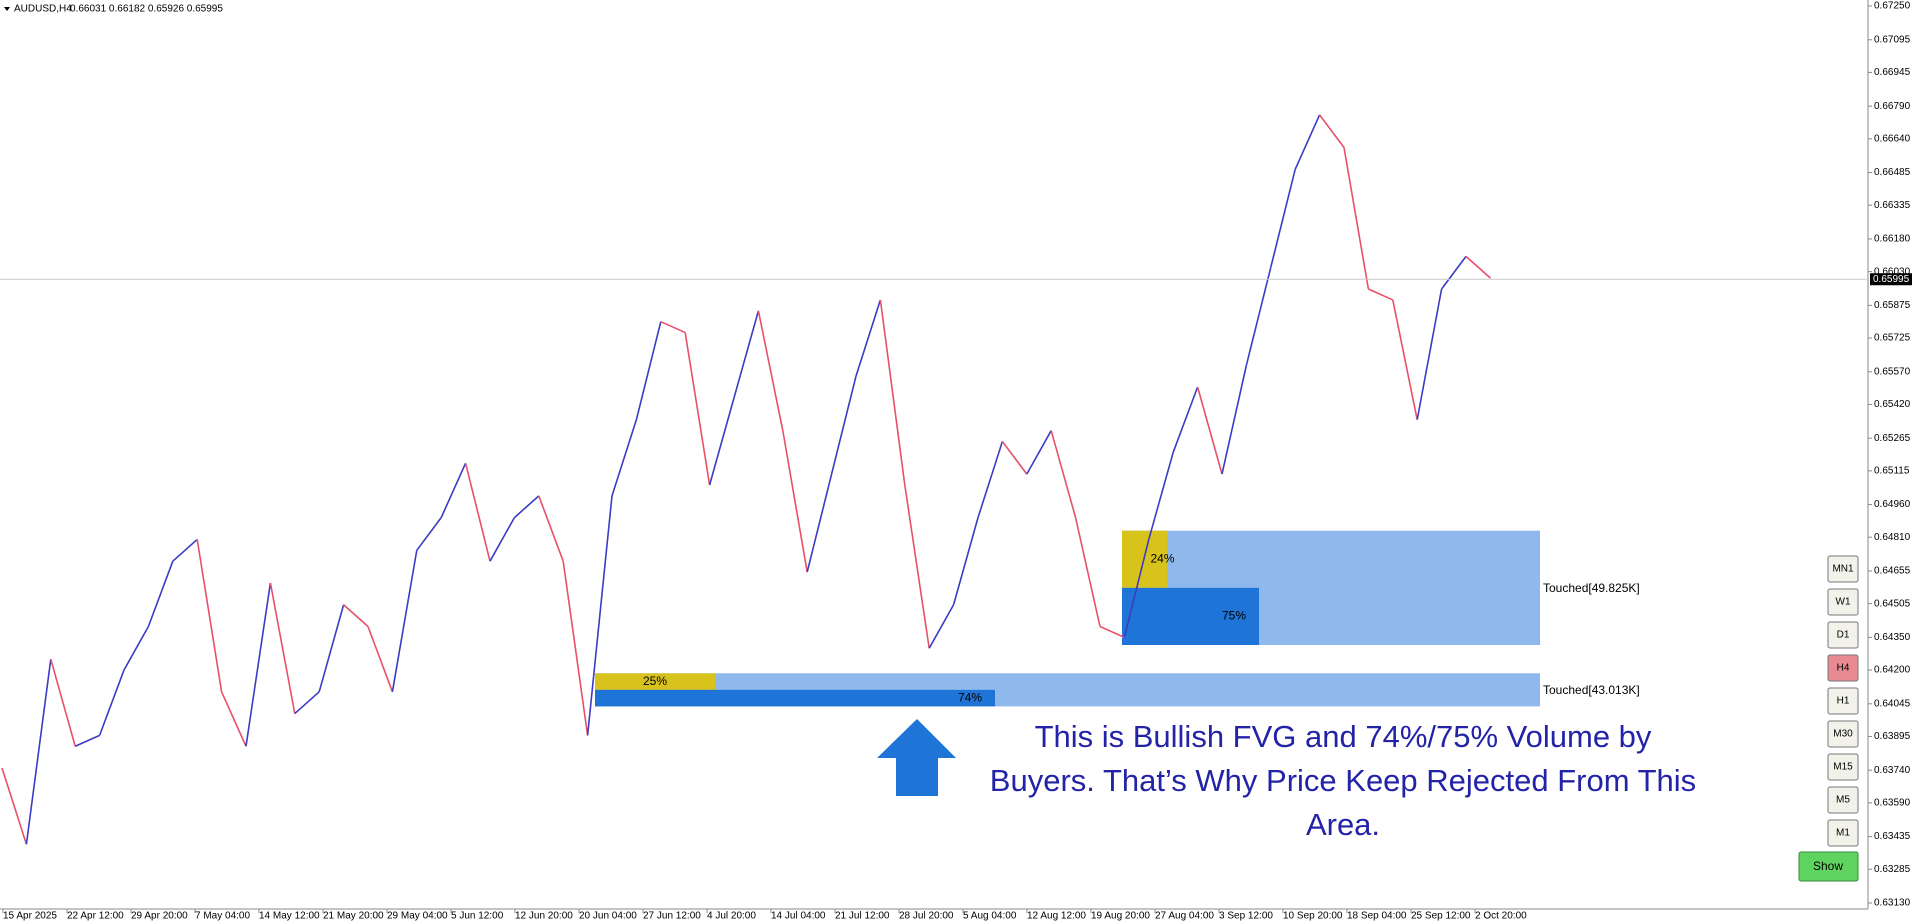 The width and height of the screenshot is (1915, 922). I want to click on y-tick-label: 0.66945, so click(1892, 72).